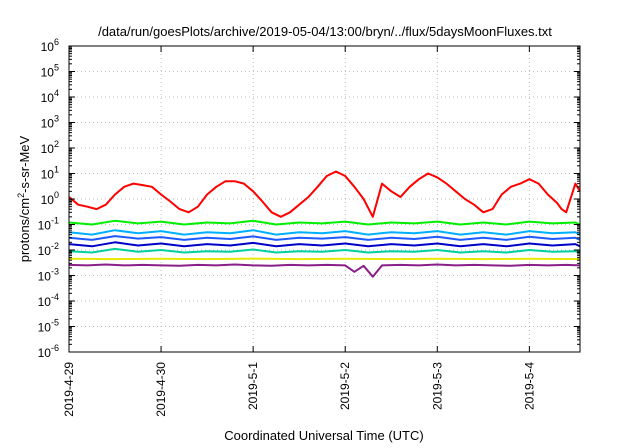  What do you see at coordinates (56, 144) in the screenshot?
I see `y-tick-exp: 2` at bounding box center [56, 144].